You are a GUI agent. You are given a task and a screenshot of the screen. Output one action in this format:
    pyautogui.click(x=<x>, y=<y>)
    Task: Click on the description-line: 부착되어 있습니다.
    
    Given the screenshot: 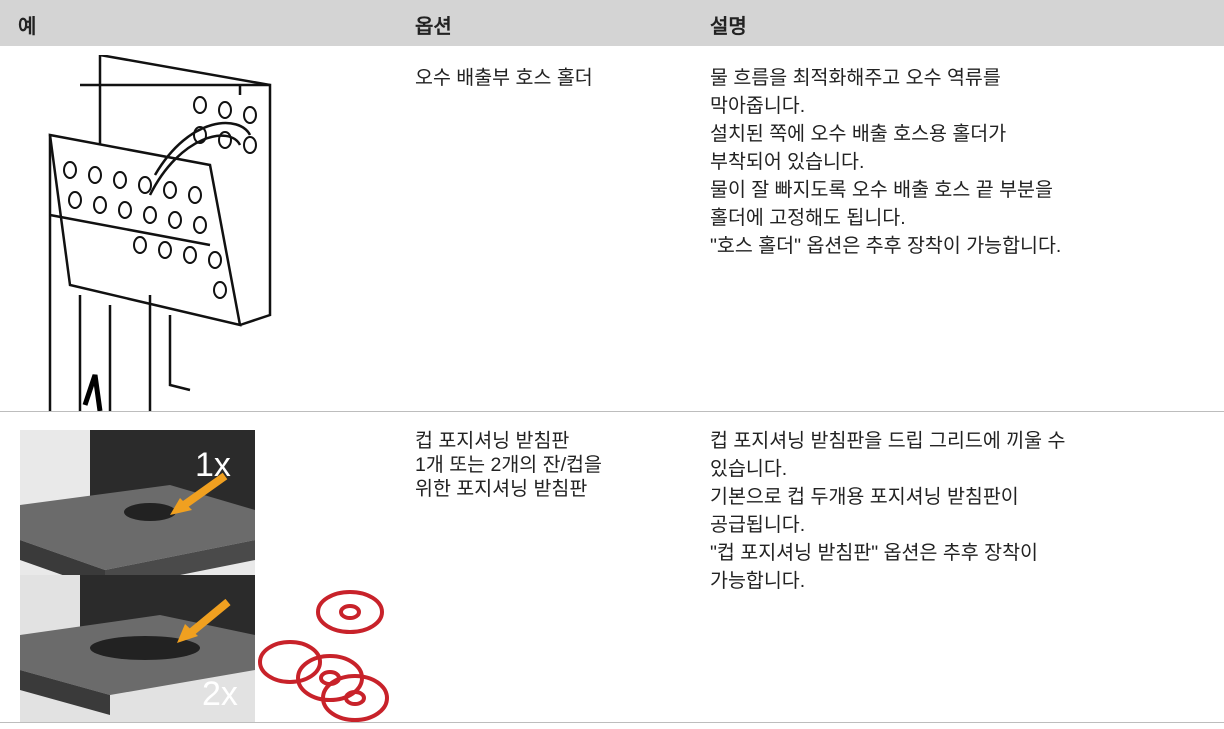 What is the action you would take?
    pyautogui.click(x=787, y=162)
    